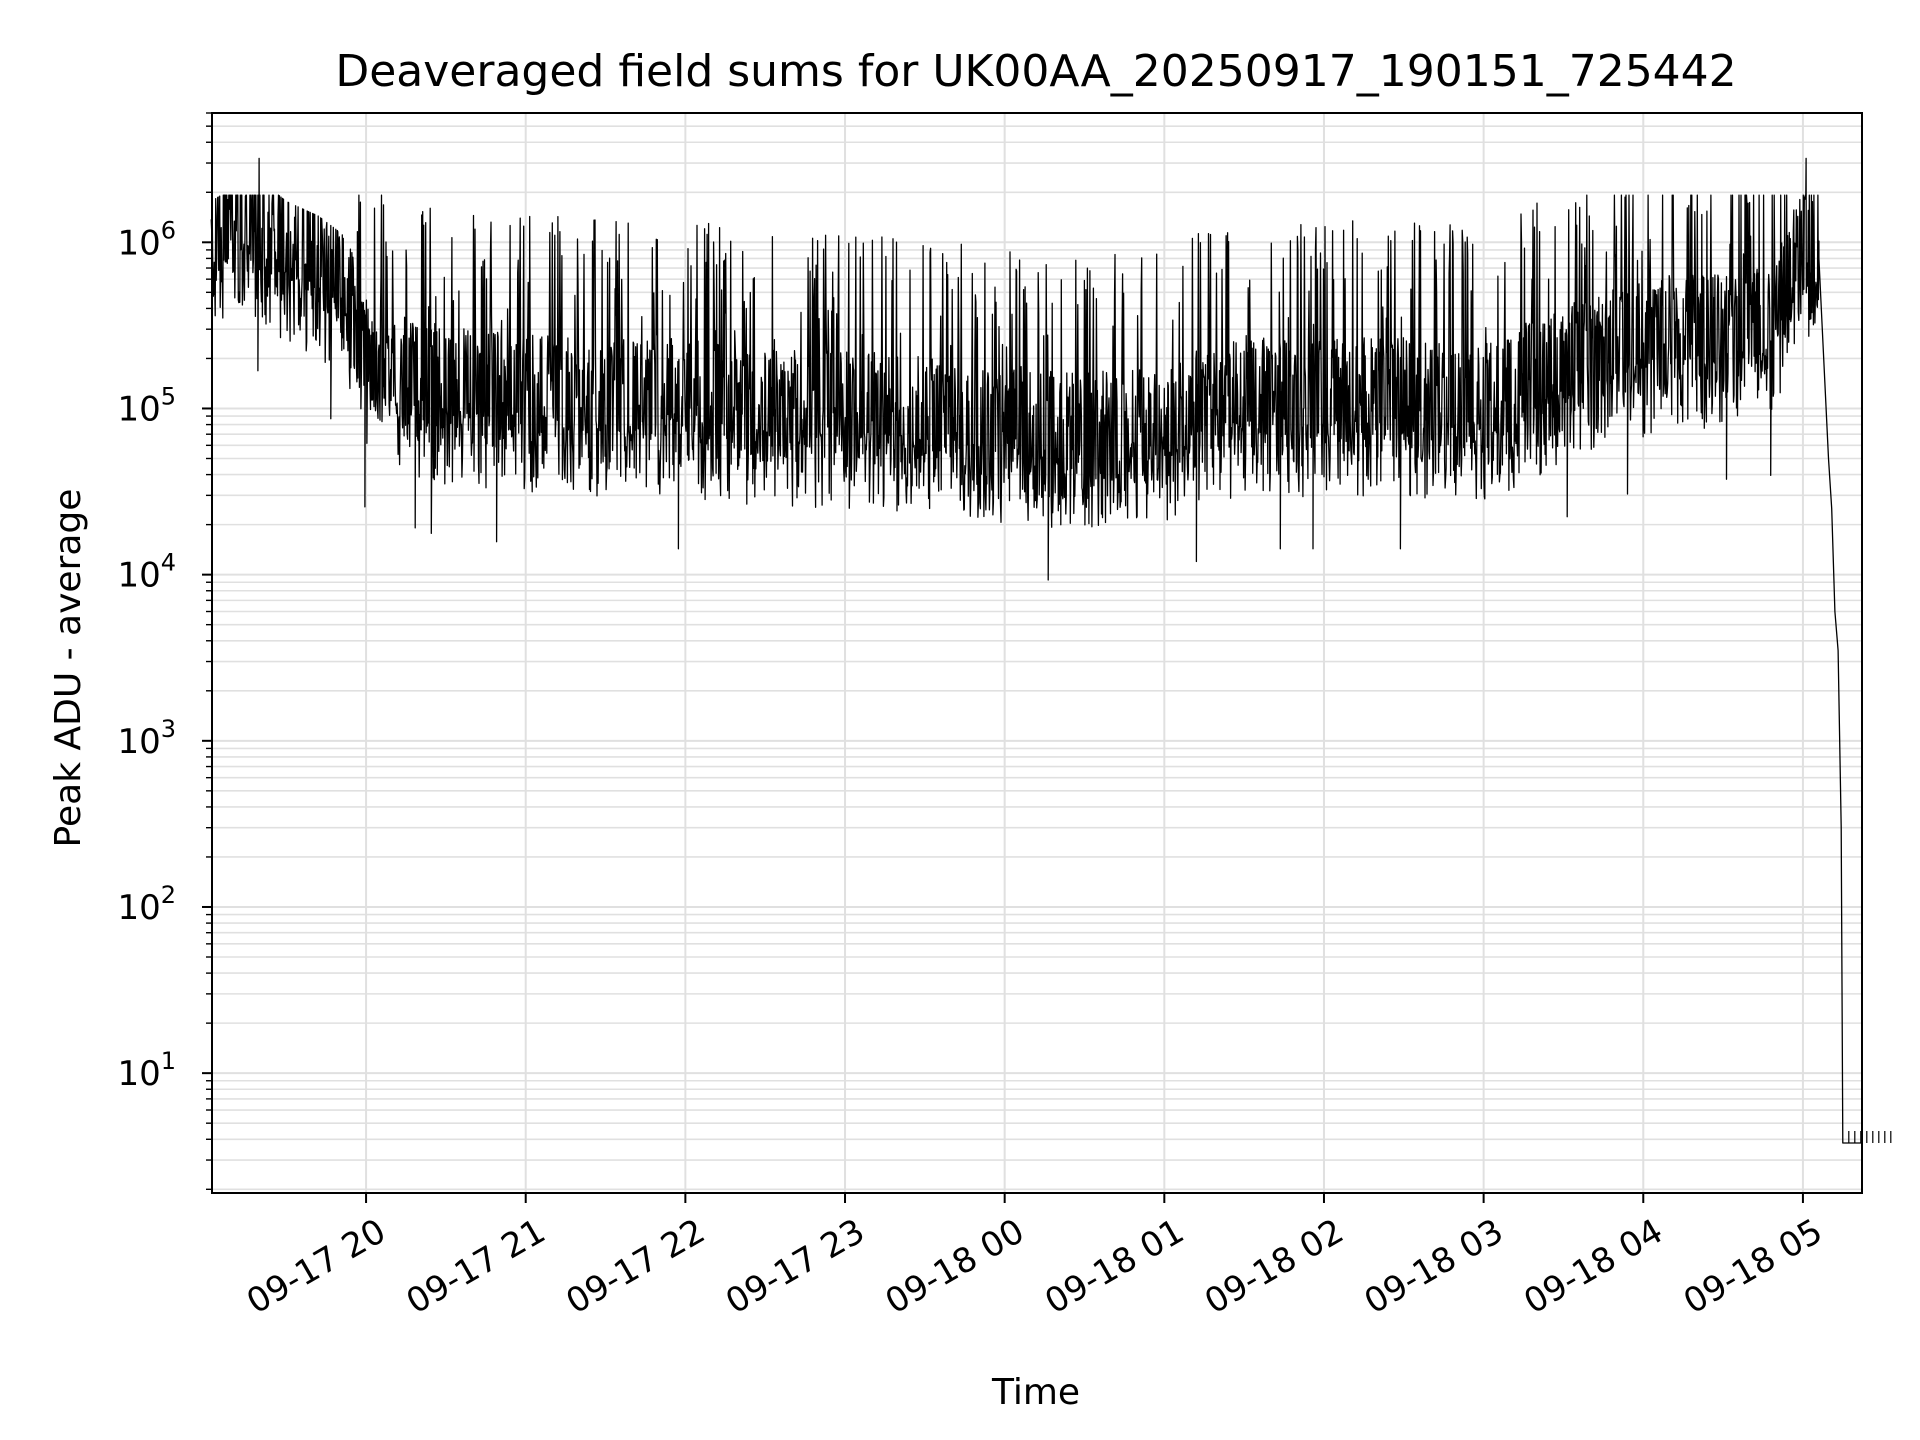  Describe the element at coordinates (168, 230) in the screenshot. I see `y-tick-label-exponent: 6` at that location.